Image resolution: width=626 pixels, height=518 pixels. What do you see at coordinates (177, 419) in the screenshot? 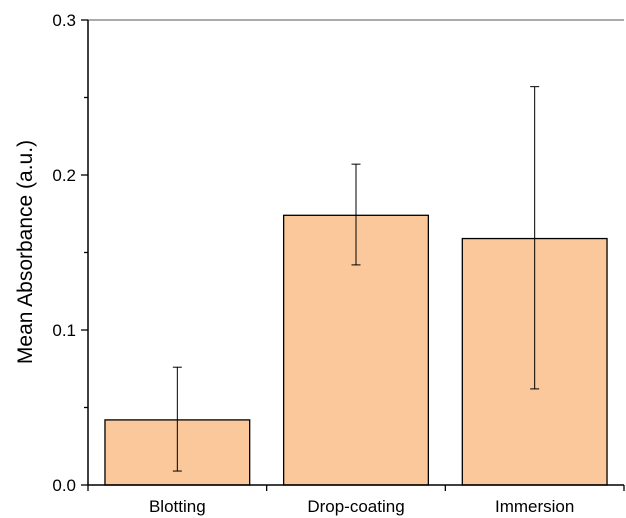
I see `error-bar-blotting` at bounding box center [177, 419].